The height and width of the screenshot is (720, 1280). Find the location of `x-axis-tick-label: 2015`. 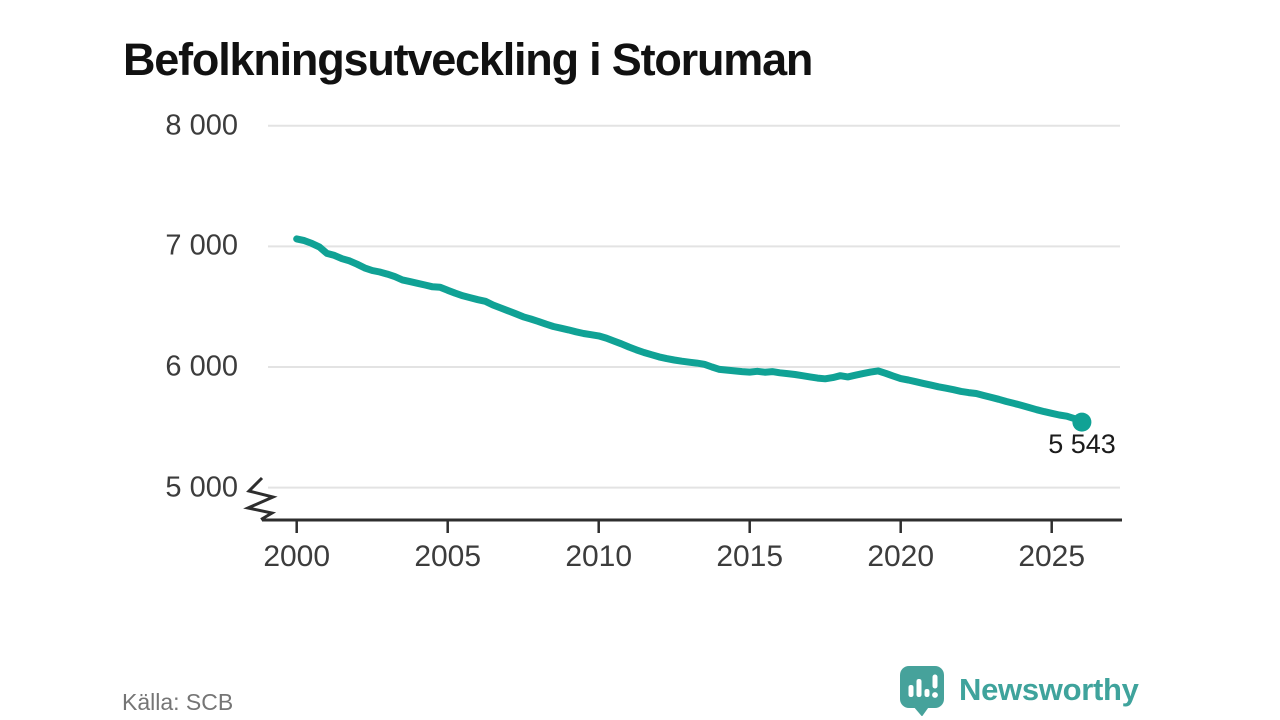

x-axis-tick-label: 2015 is located at coordinates (750, 556).